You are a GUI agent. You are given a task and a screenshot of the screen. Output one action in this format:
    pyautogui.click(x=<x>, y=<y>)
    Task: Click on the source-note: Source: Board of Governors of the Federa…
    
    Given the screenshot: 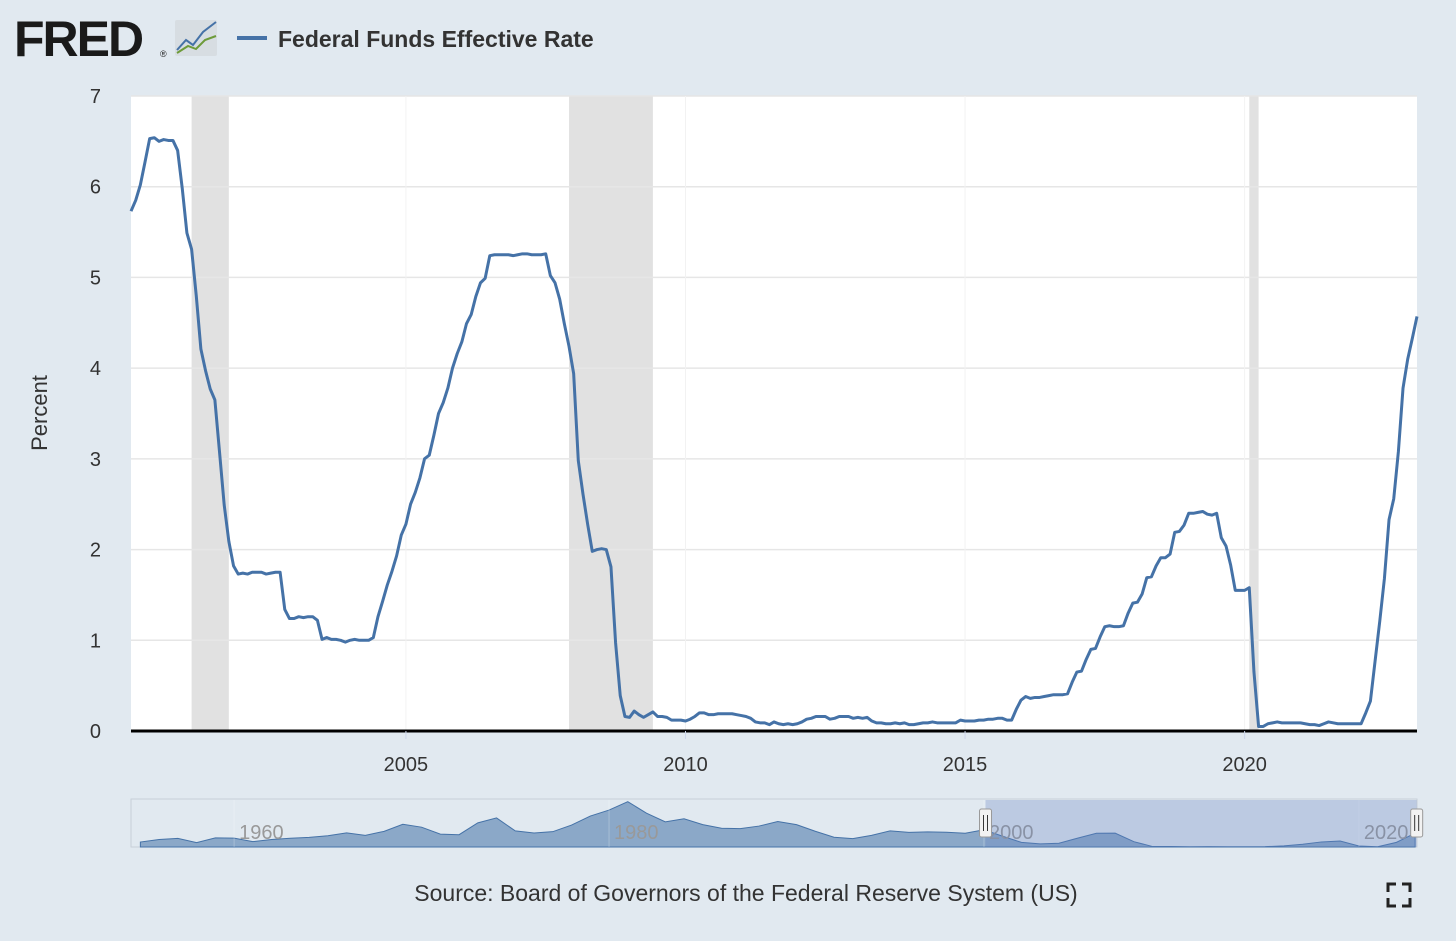 What is the action you would take?
    pyautogui.click(x=745, y=893)
    